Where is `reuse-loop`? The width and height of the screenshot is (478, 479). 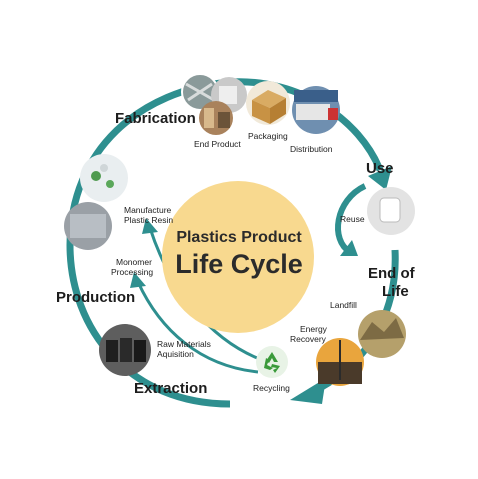
reuse-loop is located at coordinates (351, 219).